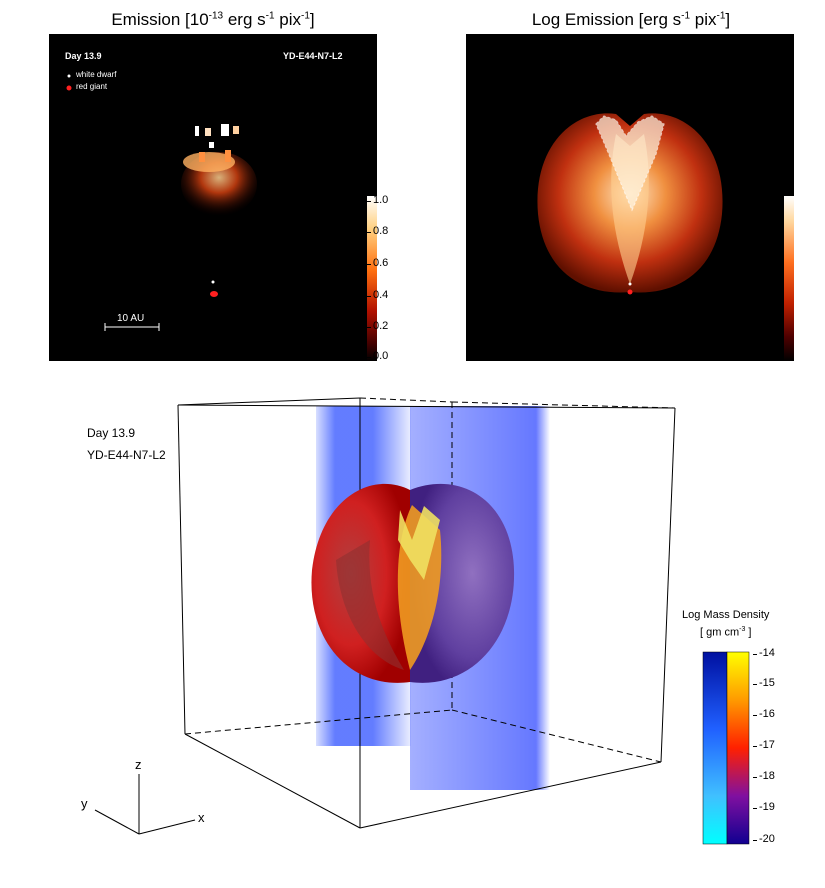 This screenshot has width=825, height=888. I want to click on left-cbar-tick: 0.6, so click(377, 263).